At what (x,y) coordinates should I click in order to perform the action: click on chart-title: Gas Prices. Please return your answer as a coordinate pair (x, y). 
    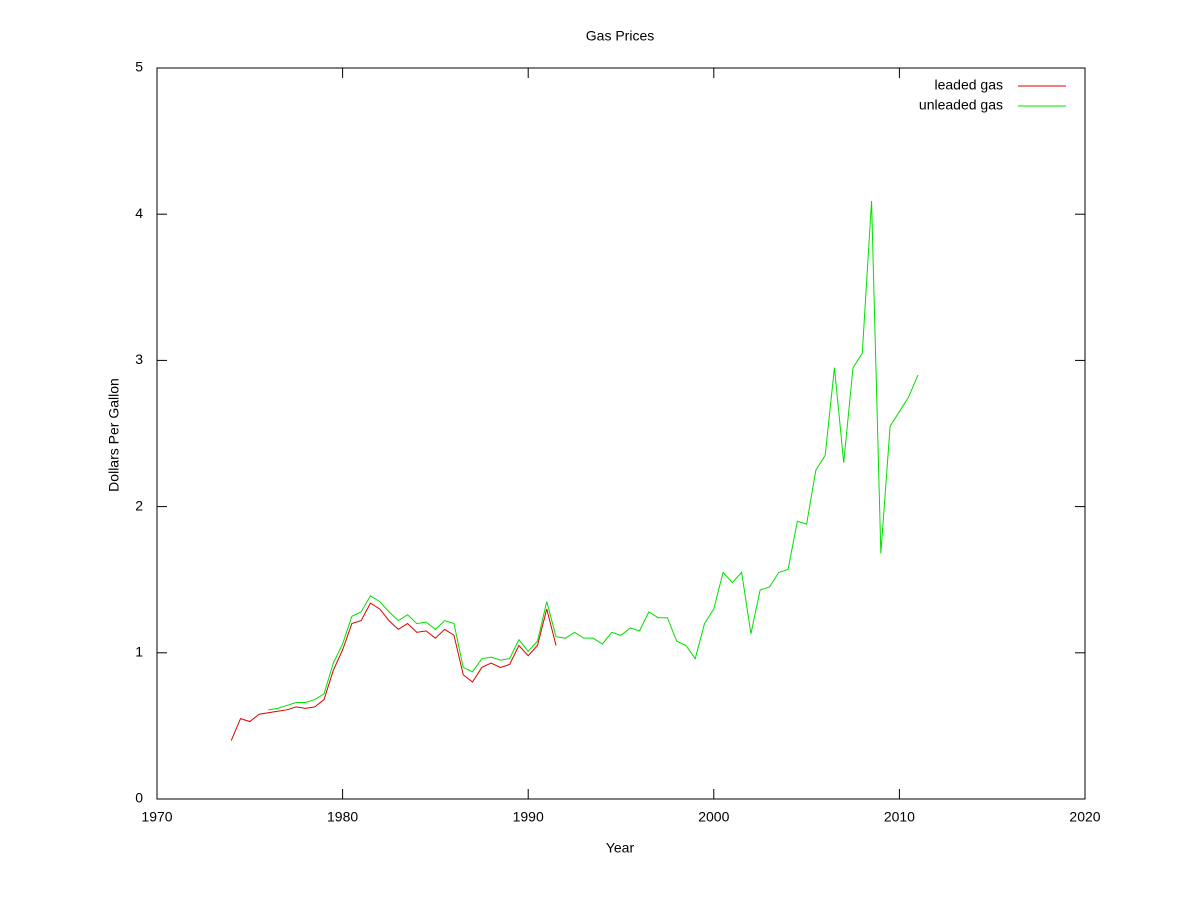
    Looking at the image, I should click on (620, 36).